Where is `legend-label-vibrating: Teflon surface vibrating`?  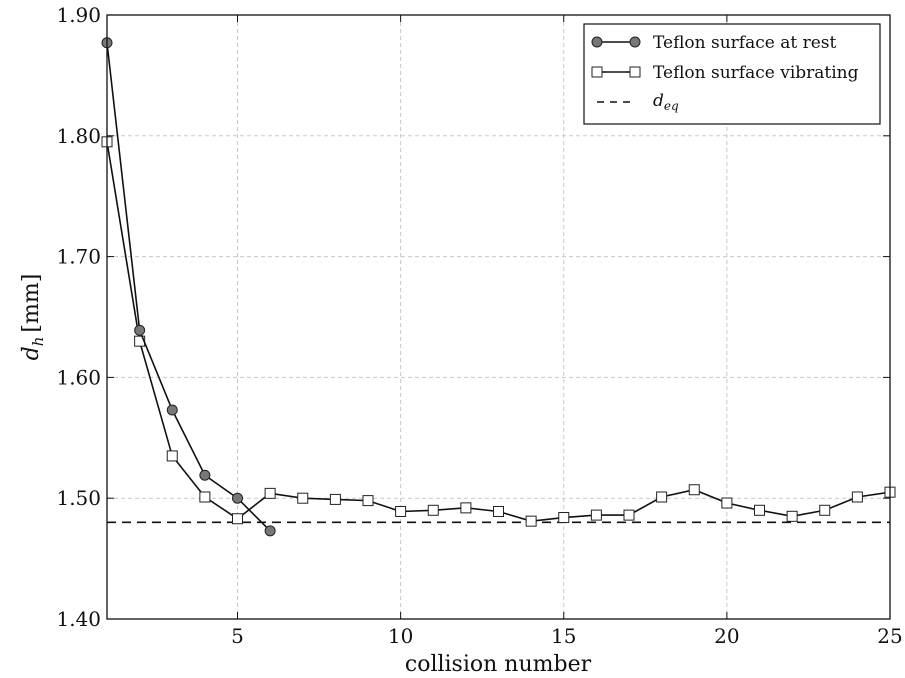 legend-label-vibrating: Teflon surface vibrating is located at coordinates (756, 73).